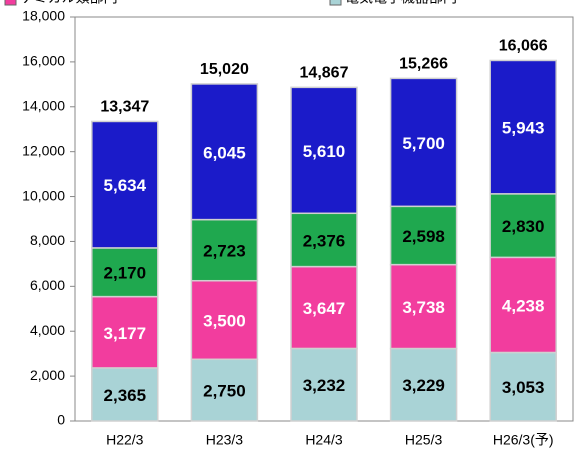 Image resolution: width=576 pixels, height=452 pixels. I want to click on value-label: 5,700, so click(423, 143).